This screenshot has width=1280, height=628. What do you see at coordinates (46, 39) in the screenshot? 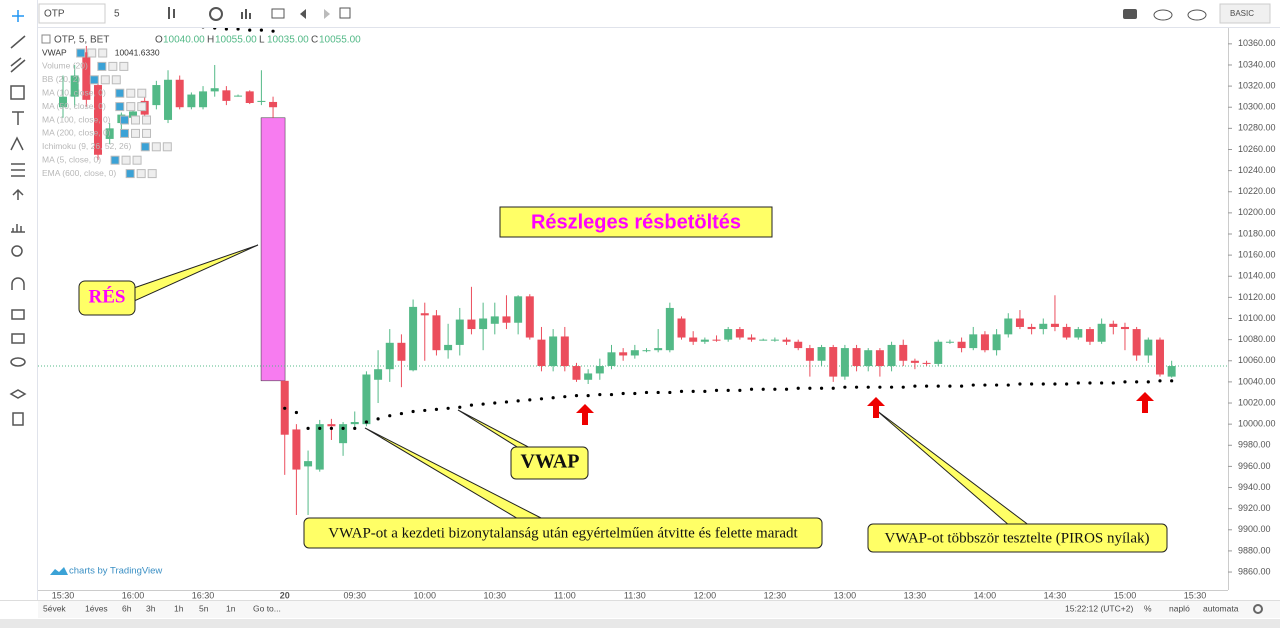
I see `collapse-icon` at bounding box center [46, 39].